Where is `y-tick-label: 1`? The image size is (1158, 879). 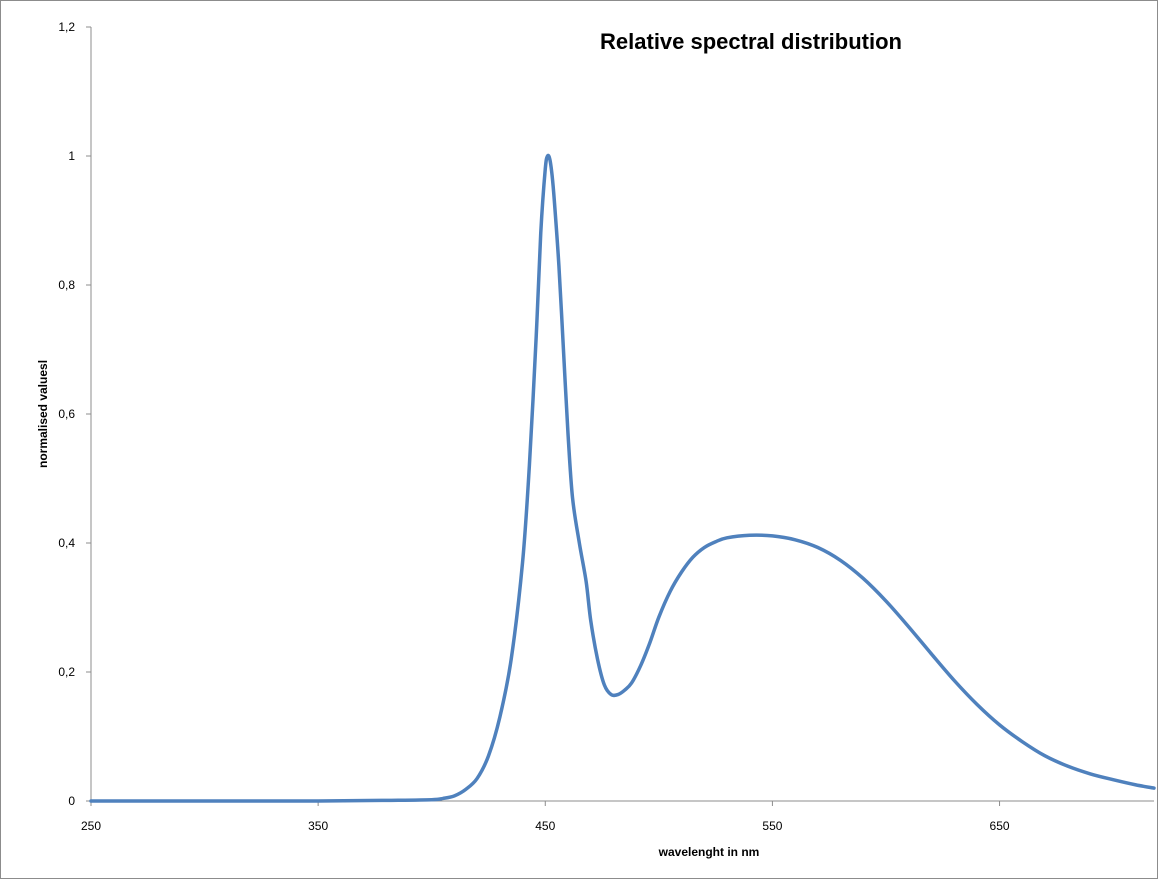
y-tick-label: 1 is located at coordinates (71, 156).